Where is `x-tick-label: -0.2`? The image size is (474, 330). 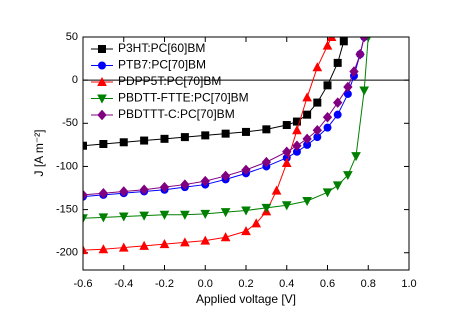 x-tick-label: -0.2 is located at coordinates (164, 284).